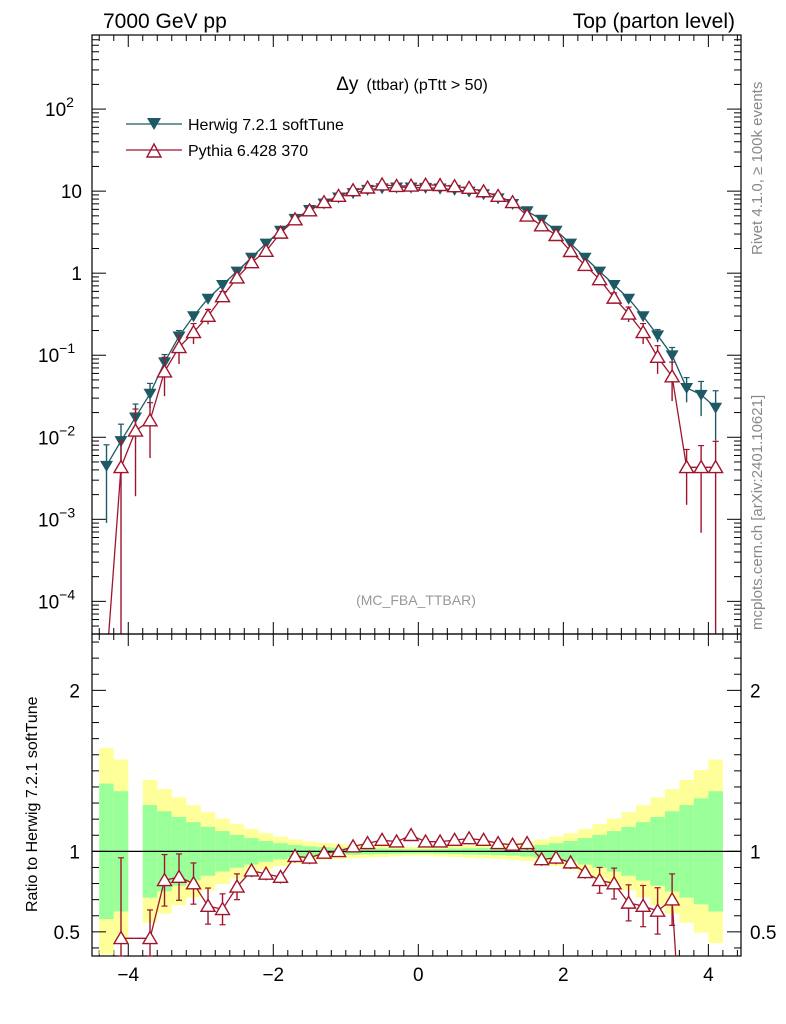 The width and height of the screenshot is (786, 1024). What do you see at coordinates (74, 691) in the screenshot?
I see `ratio-y-tick-label: 2` at bounding box center [74, 691].